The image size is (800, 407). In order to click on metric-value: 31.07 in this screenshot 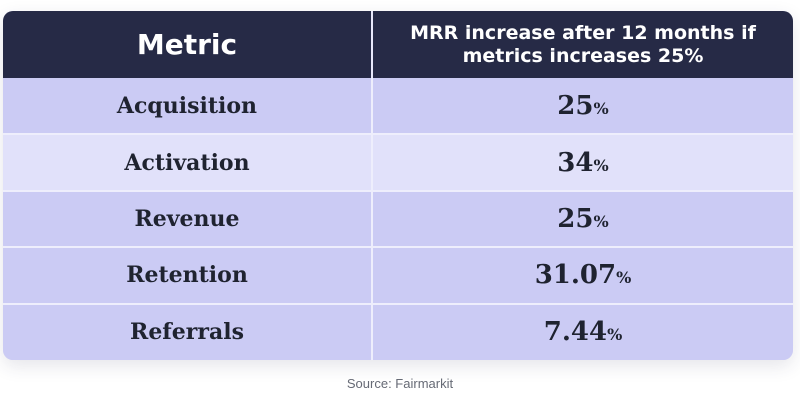, I will do `click(575, 275)`.